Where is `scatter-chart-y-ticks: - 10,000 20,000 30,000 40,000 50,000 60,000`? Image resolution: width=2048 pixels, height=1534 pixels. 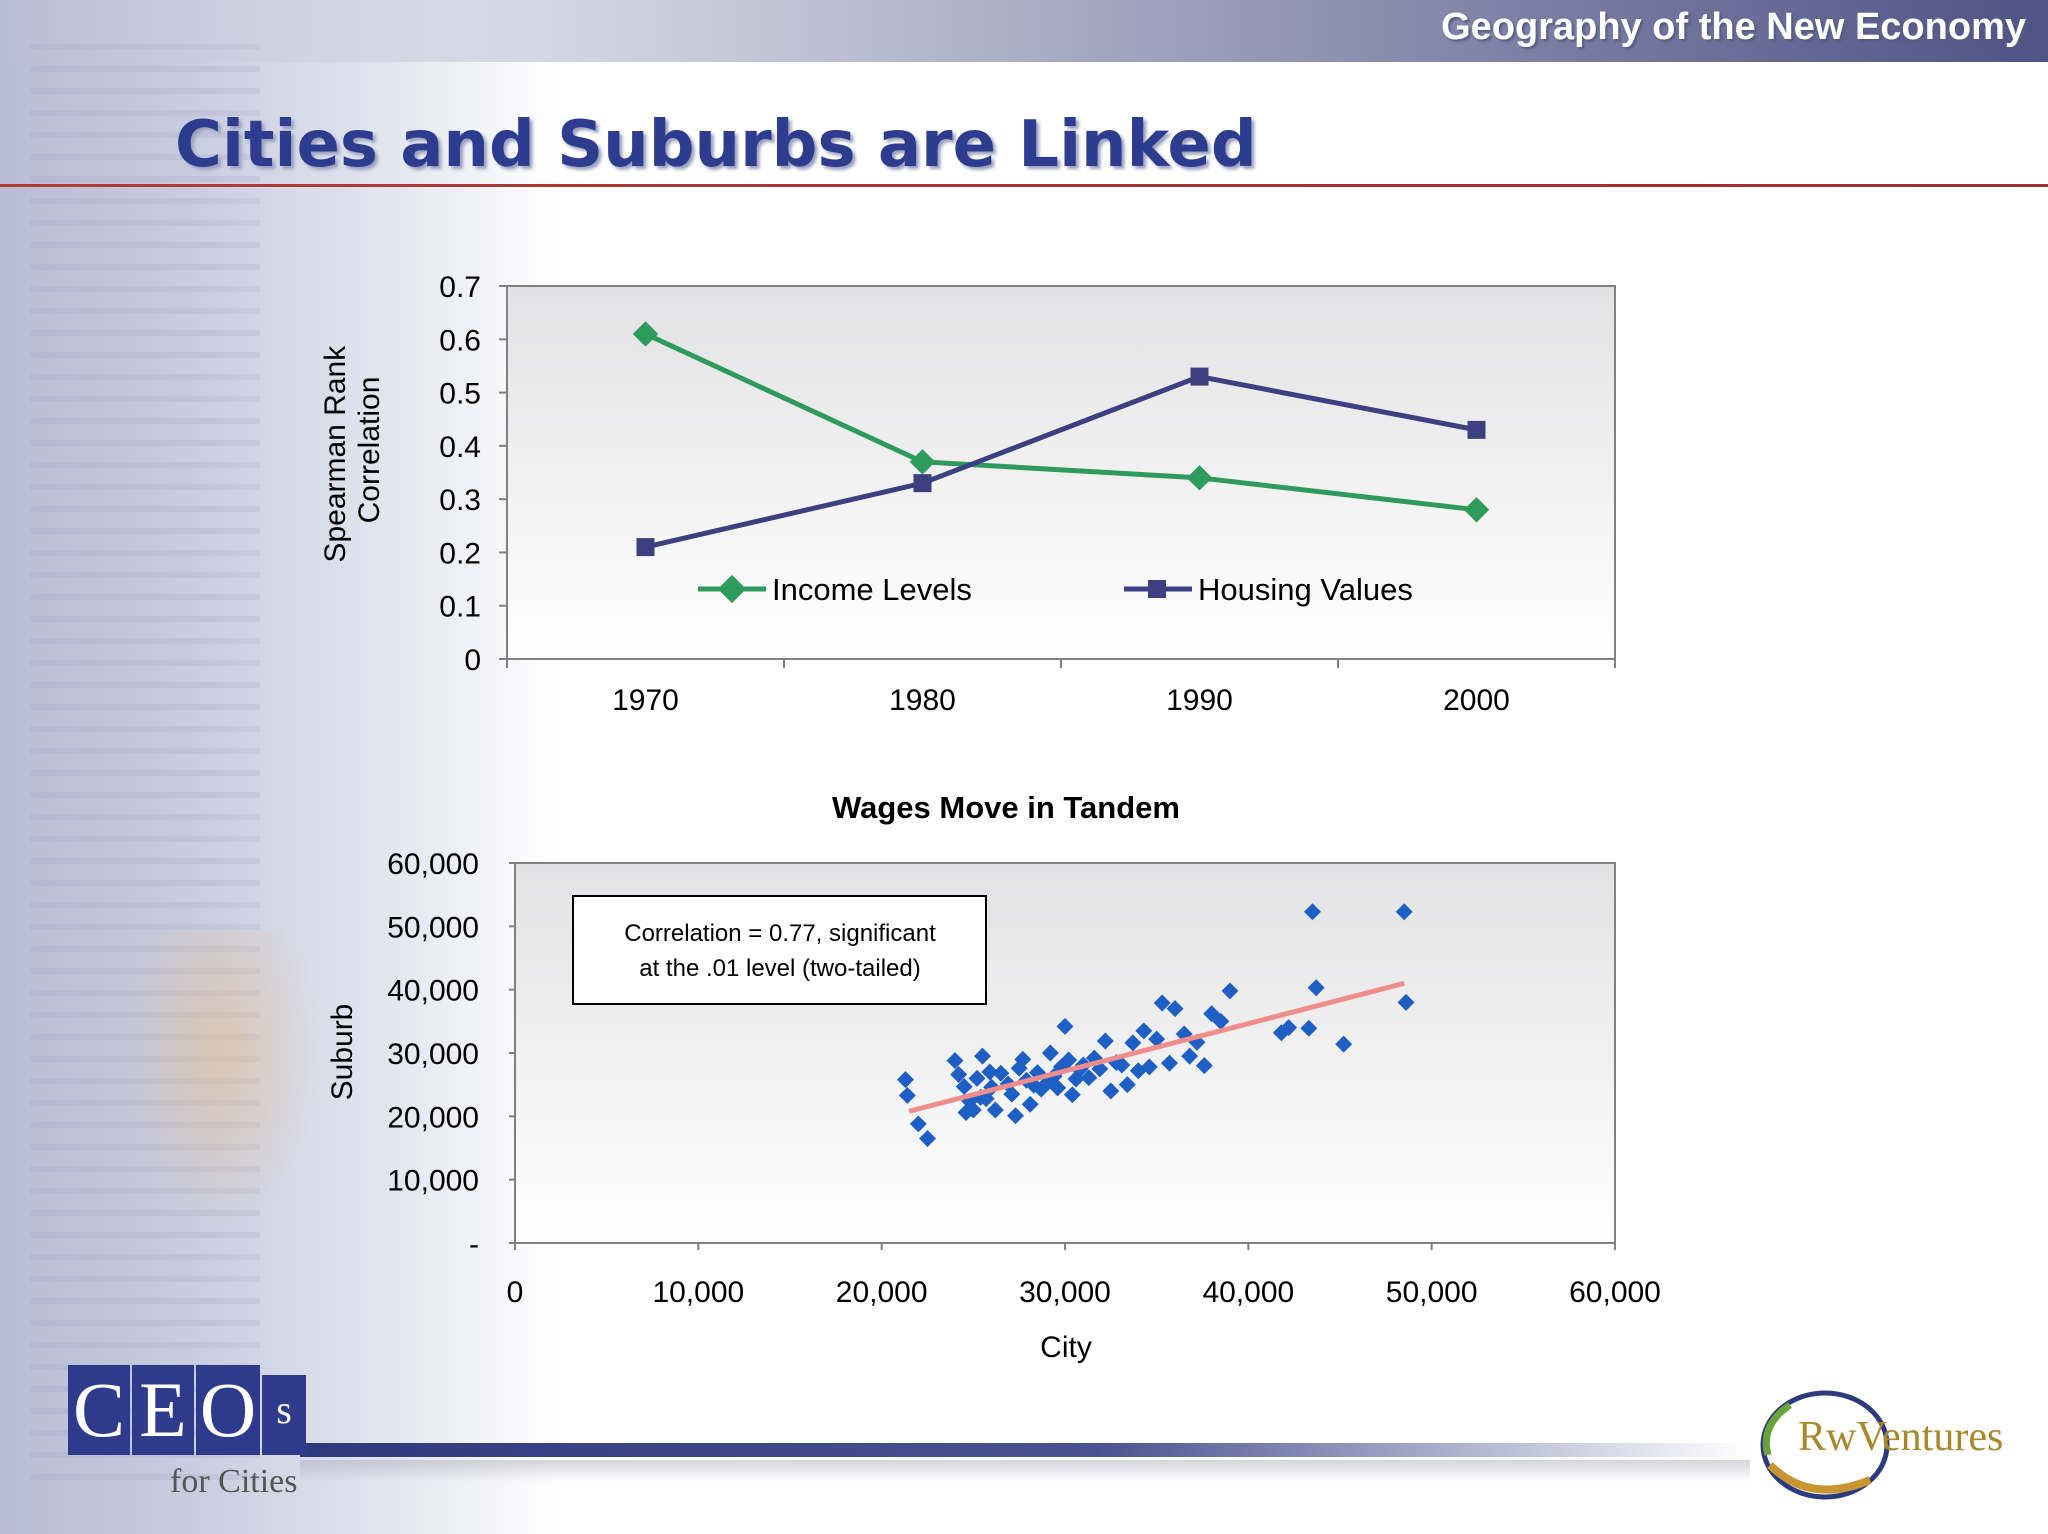 scatter-chart-y-ticks: - 10,000 20,000 30,000 40,000 50,000 60,000 is located at coordinates (451, 1054).